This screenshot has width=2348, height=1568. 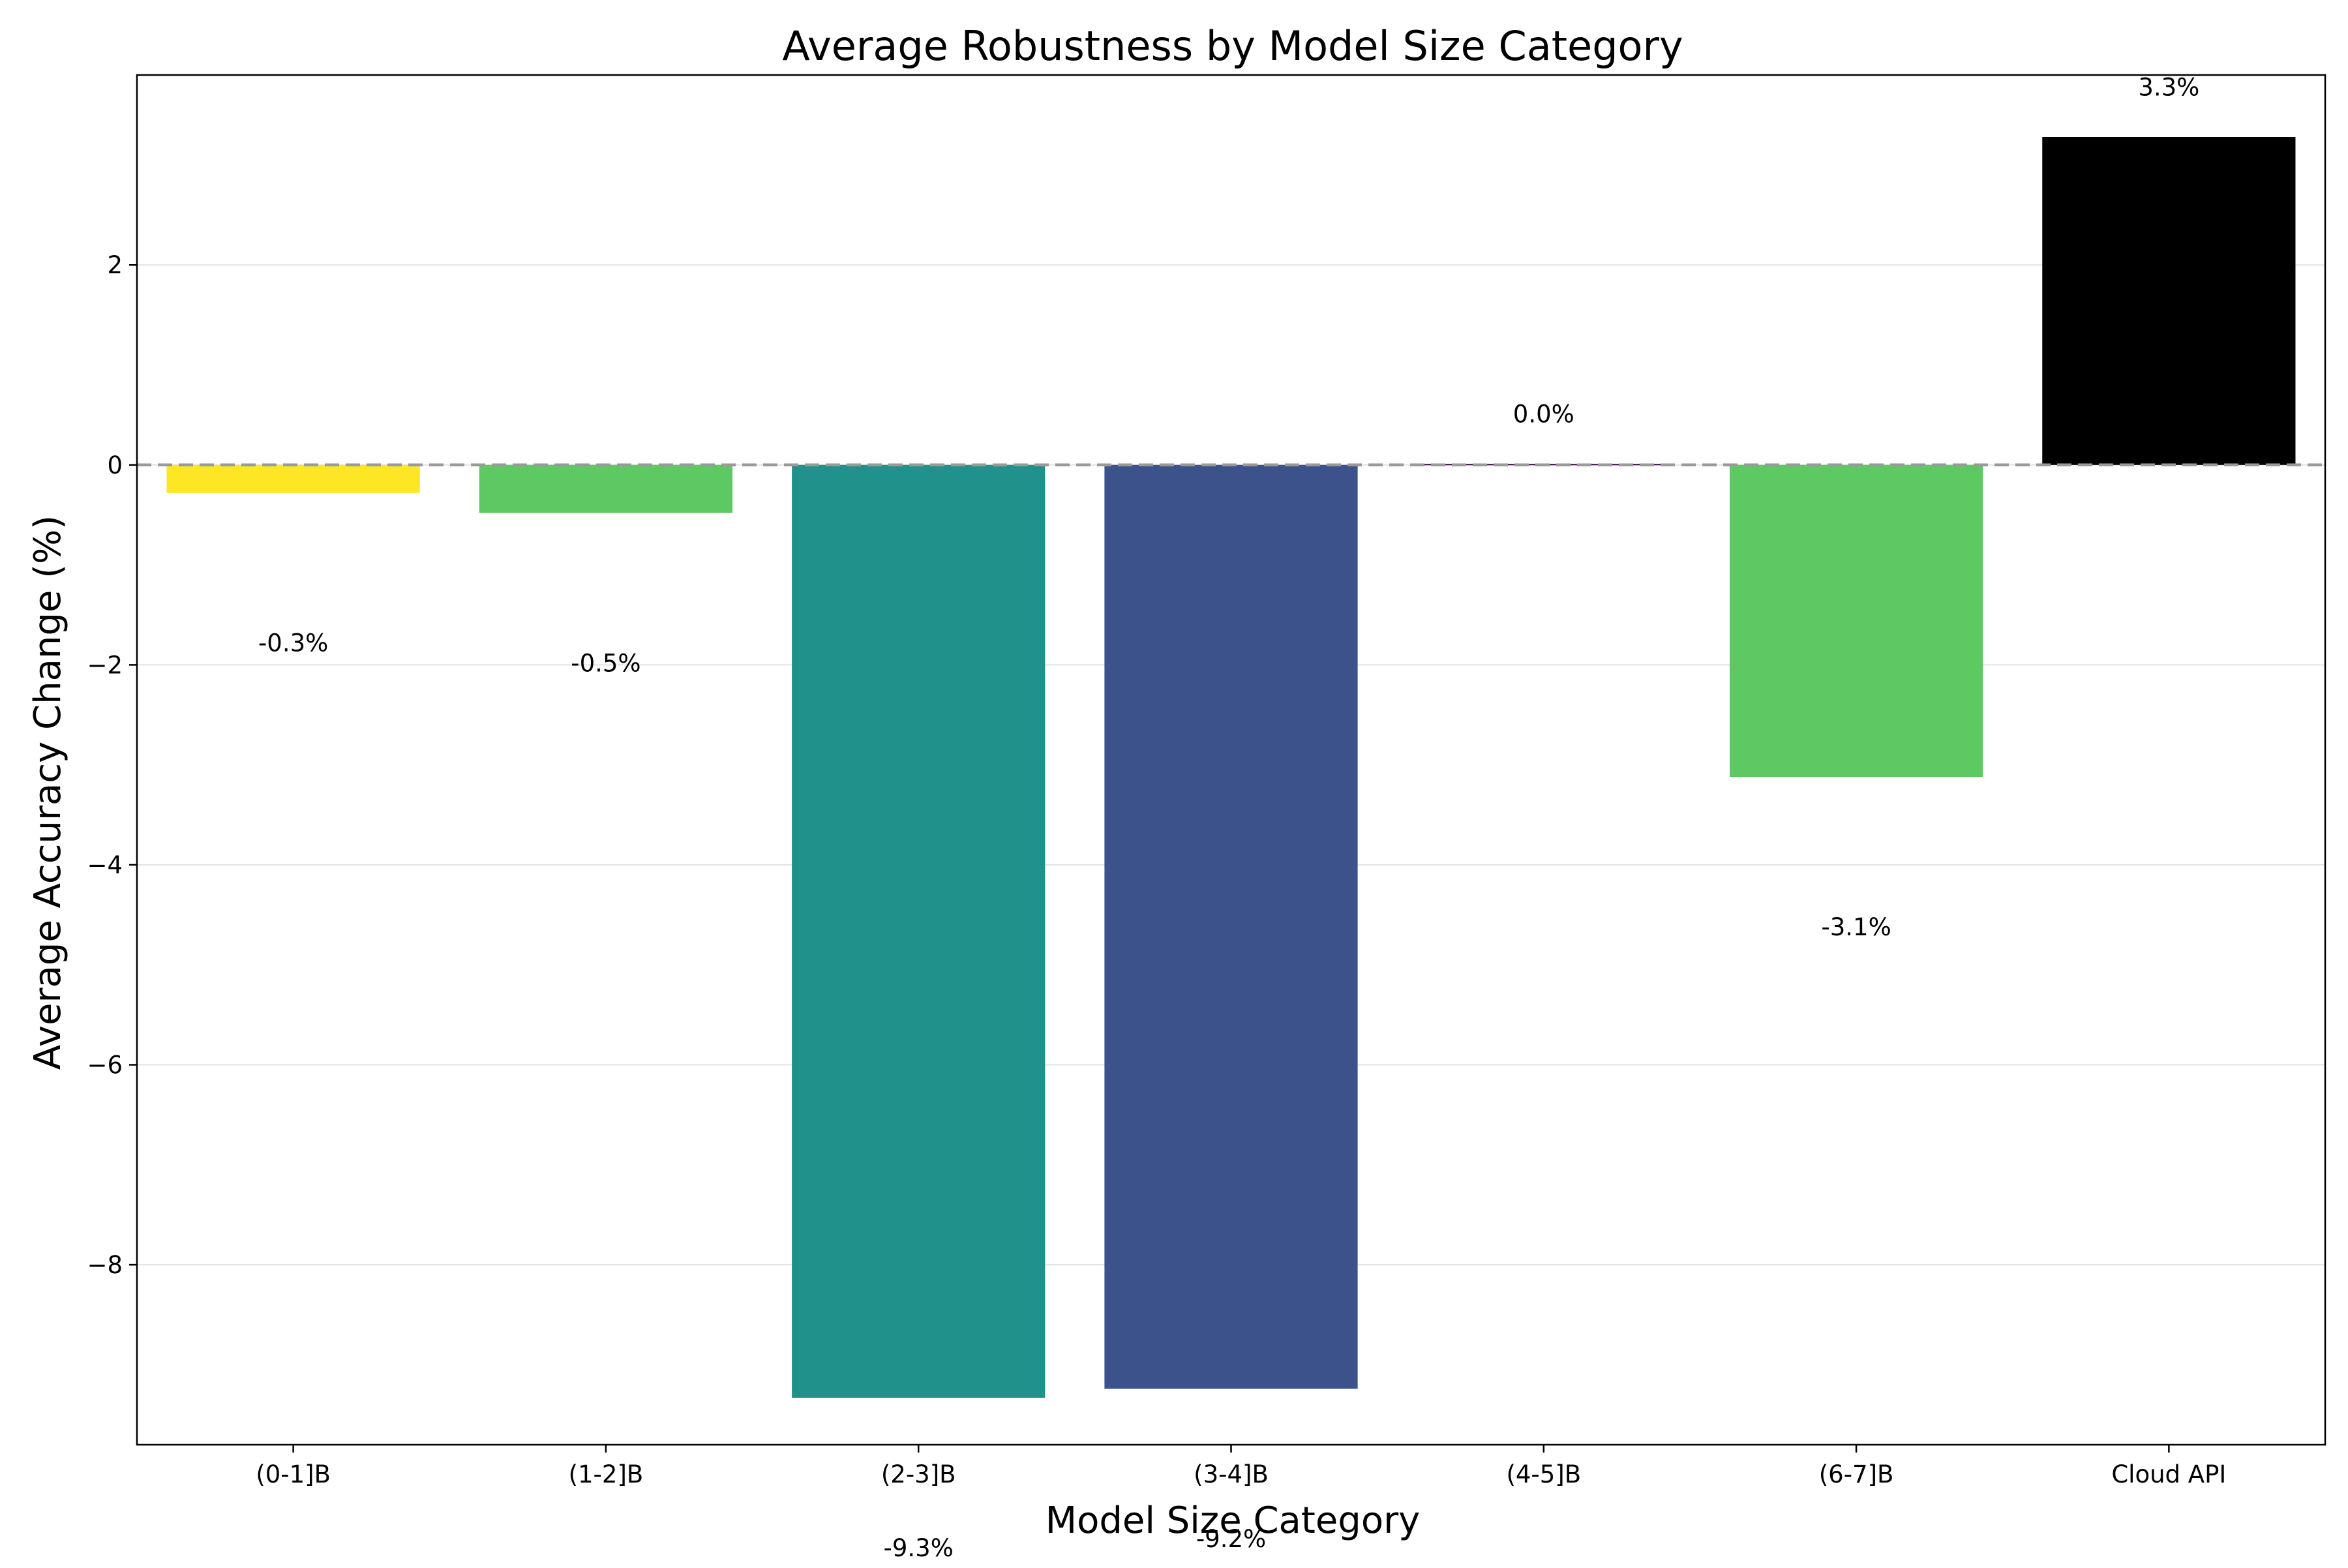 What do you see at coordinates (1544, 414) in the screenshot?
I see `data-label: 0.0%` at bounding box center [1544, 414].